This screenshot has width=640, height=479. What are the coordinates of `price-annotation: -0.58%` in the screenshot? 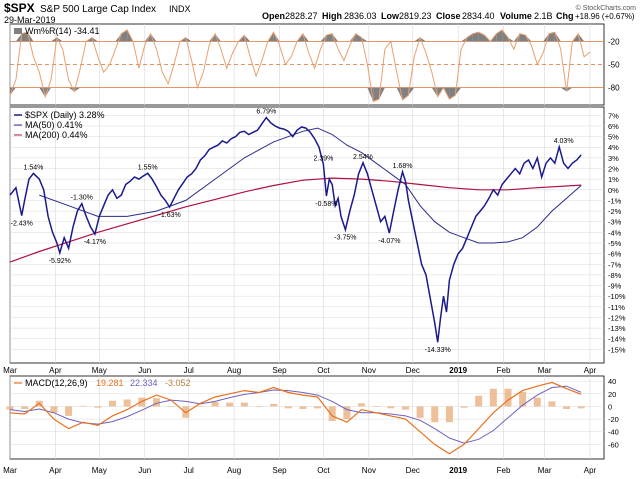 It's located at (326, 204).